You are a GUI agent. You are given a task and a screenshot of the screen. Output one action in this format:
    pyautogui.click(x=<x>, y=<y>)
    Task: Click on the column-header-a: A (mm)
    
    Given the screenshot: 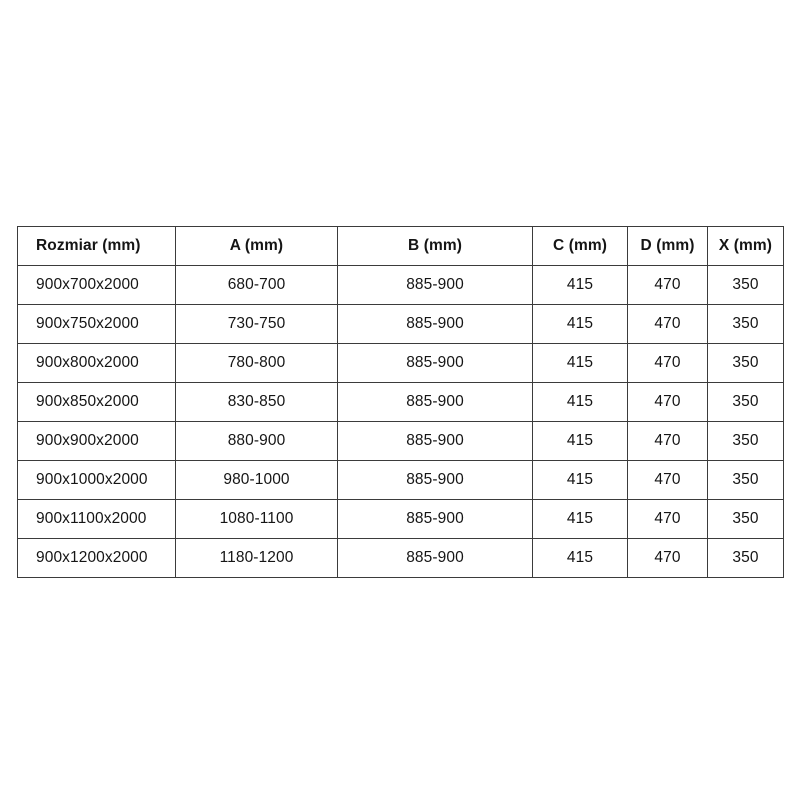 What is the action you would take?
    pyautogui.click(x=256, y=246)
    